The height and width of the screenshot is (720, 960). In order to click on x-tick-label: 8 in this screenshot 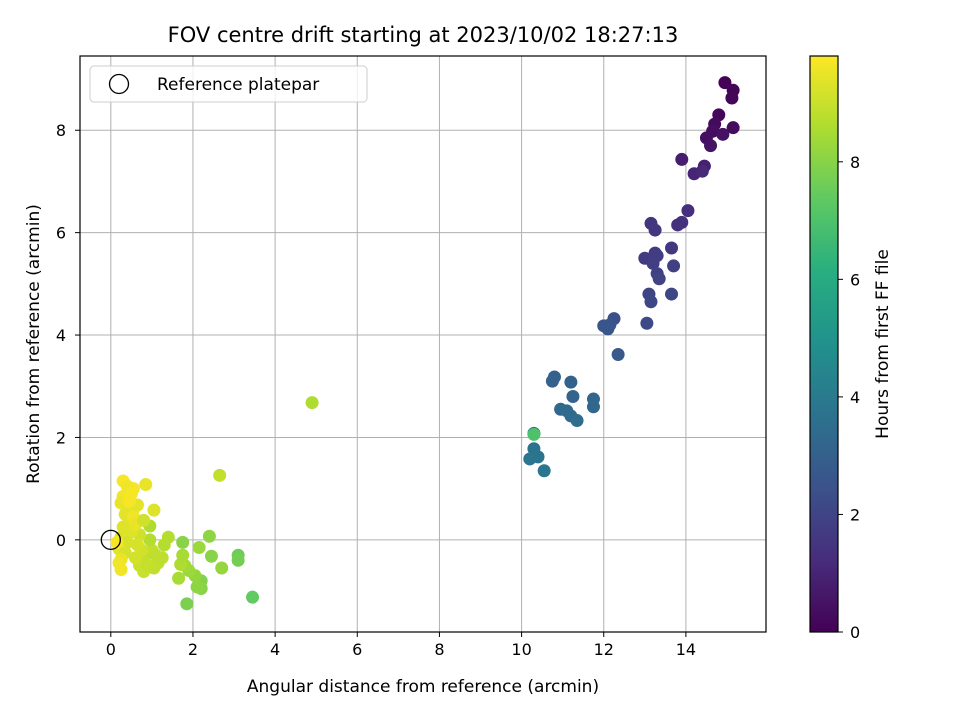, I will do `click(439, 649)`.